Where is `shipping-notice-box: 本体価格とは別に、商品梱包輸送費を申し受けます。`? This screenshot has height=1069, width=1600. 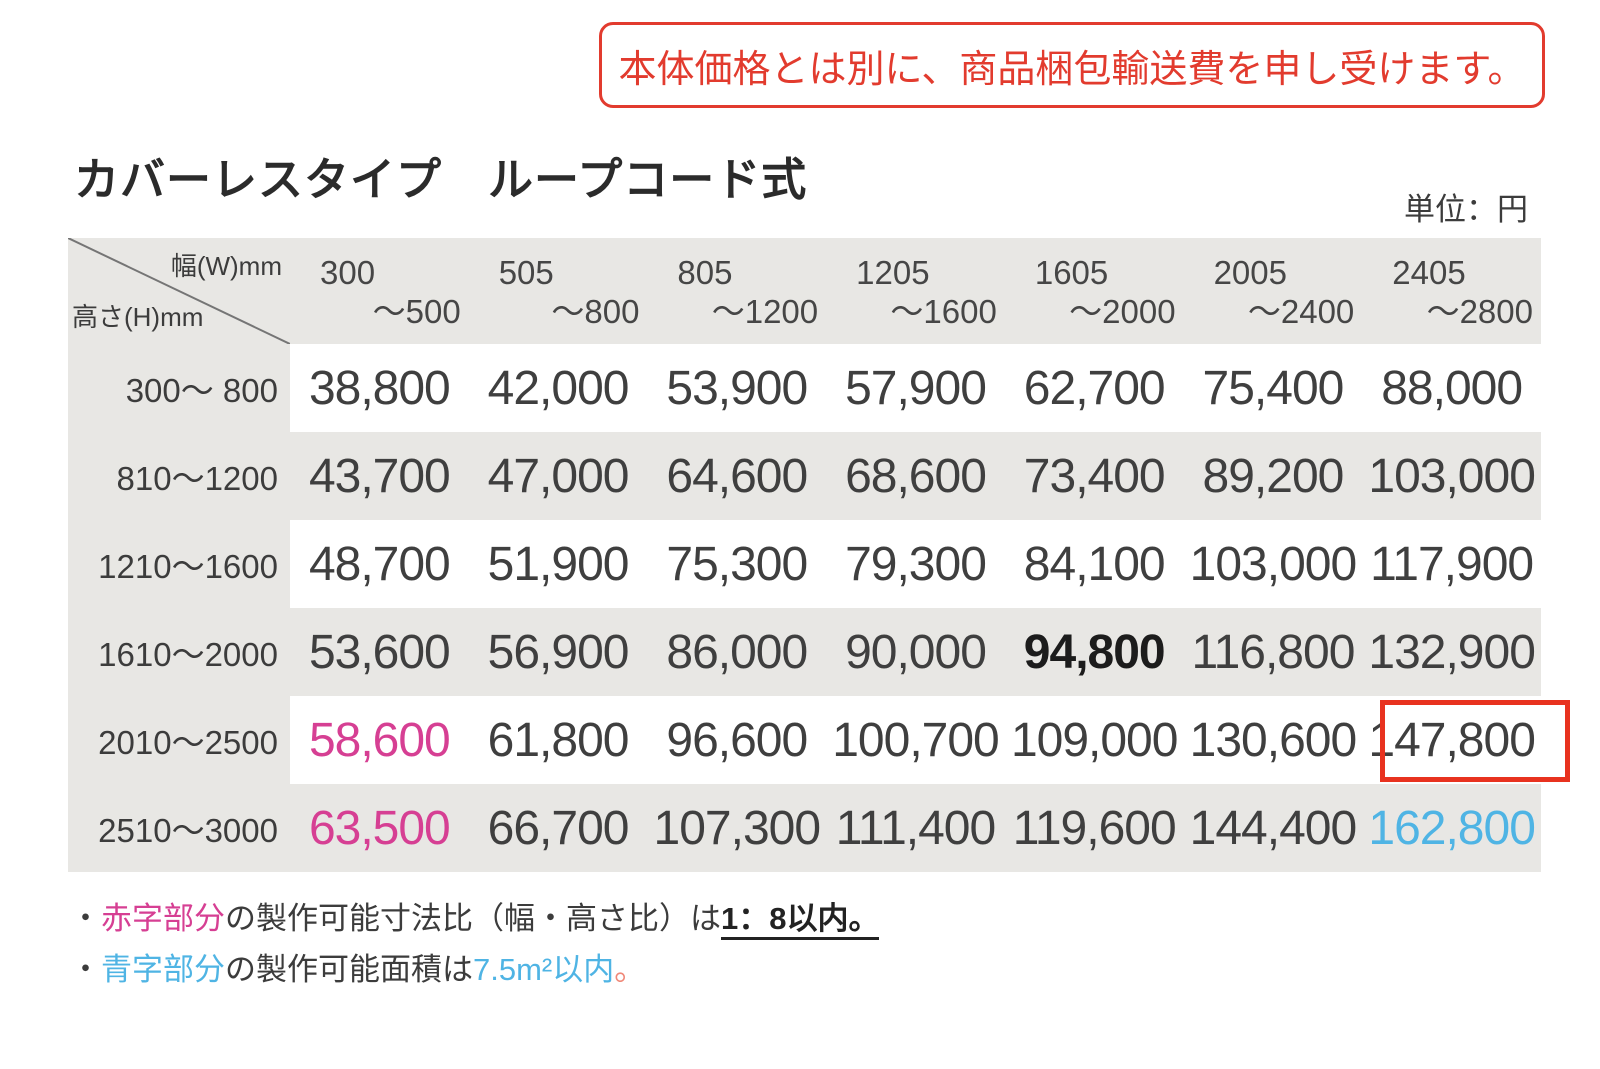
shipping-notice-box: 本体価格とは別に、商品梱包輸送費を申し受けます。 is located at coordinates (1072, 65).